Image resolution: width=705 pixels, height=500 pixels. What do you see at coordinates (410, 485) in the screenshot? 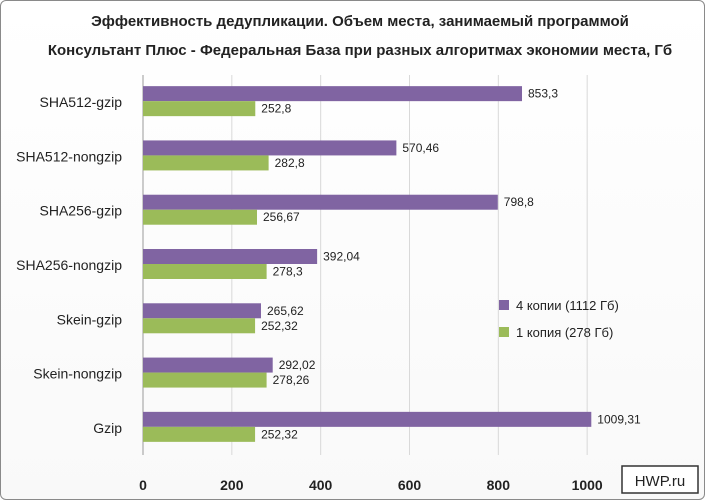
I see `x-tick-600: 600` at bounding box center [410, 485].